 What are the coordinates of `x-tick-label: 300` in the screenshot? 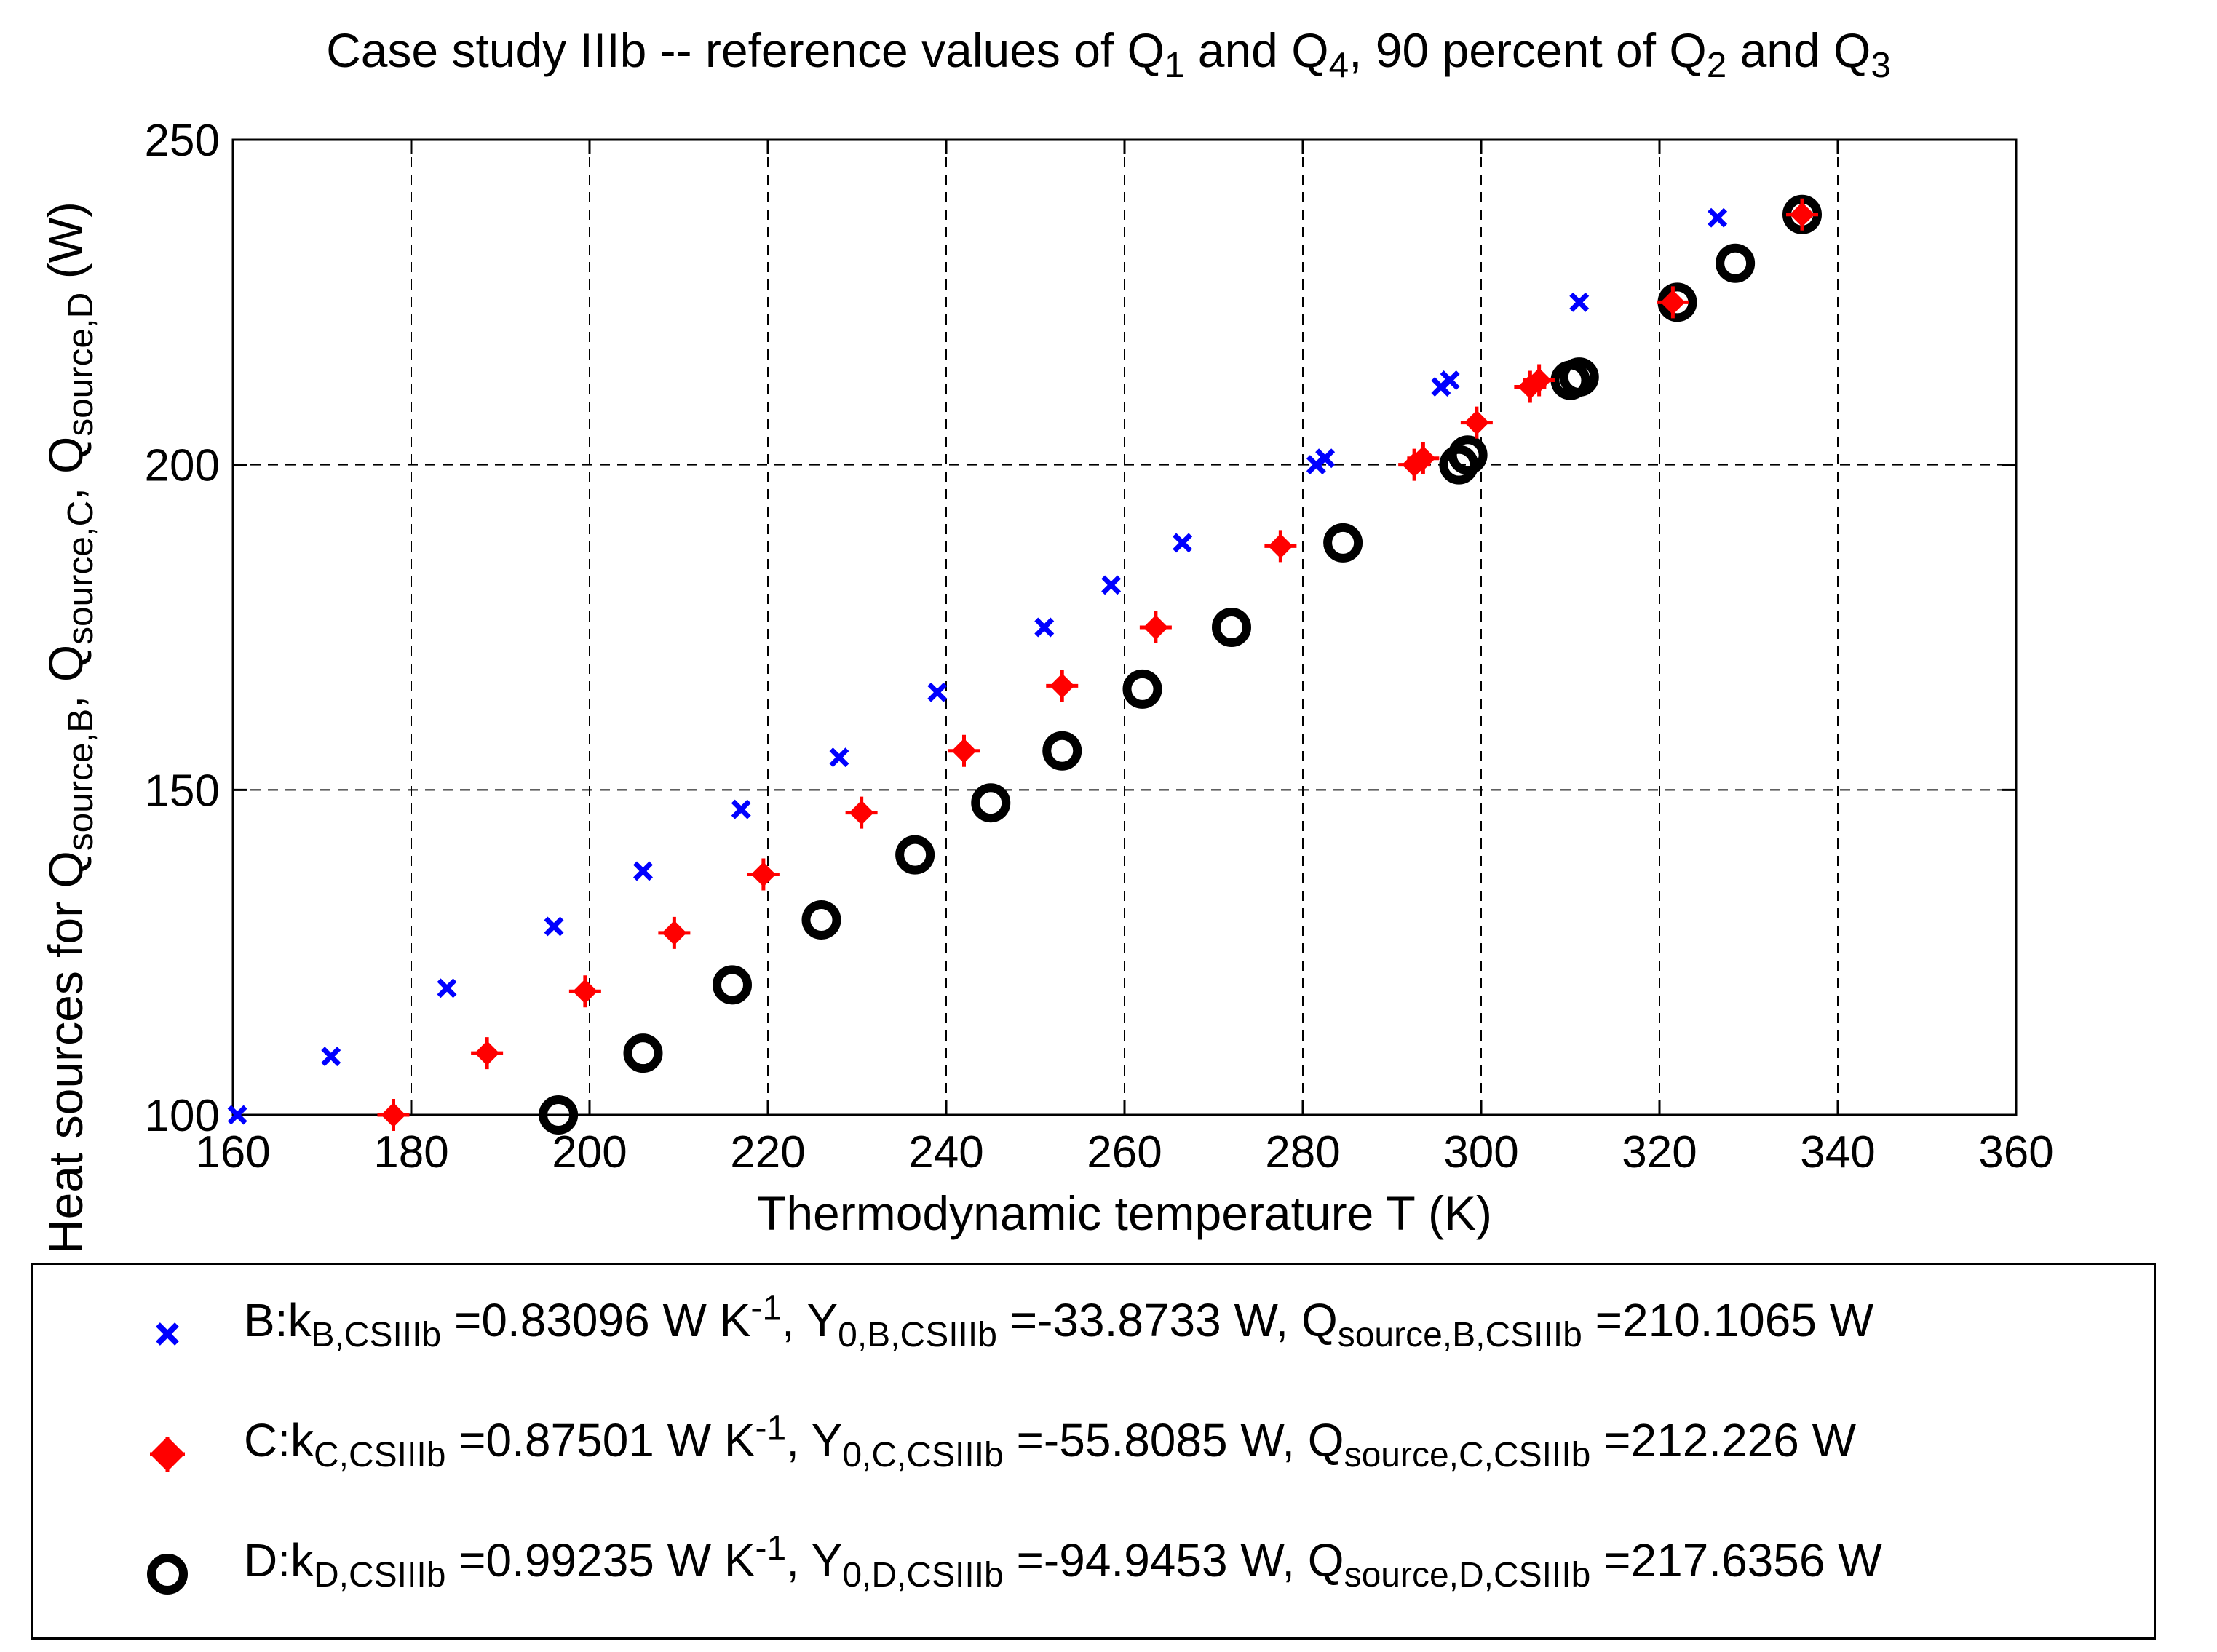 It's located at (1480, 1152).